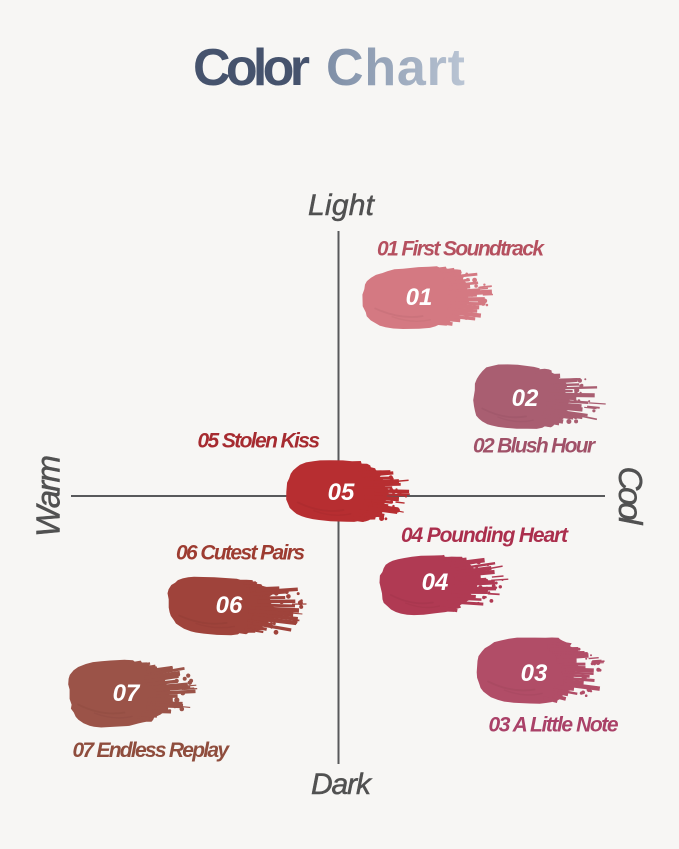  I want to click on svg-text: 01 First Soundtrack, so click(461, 249).